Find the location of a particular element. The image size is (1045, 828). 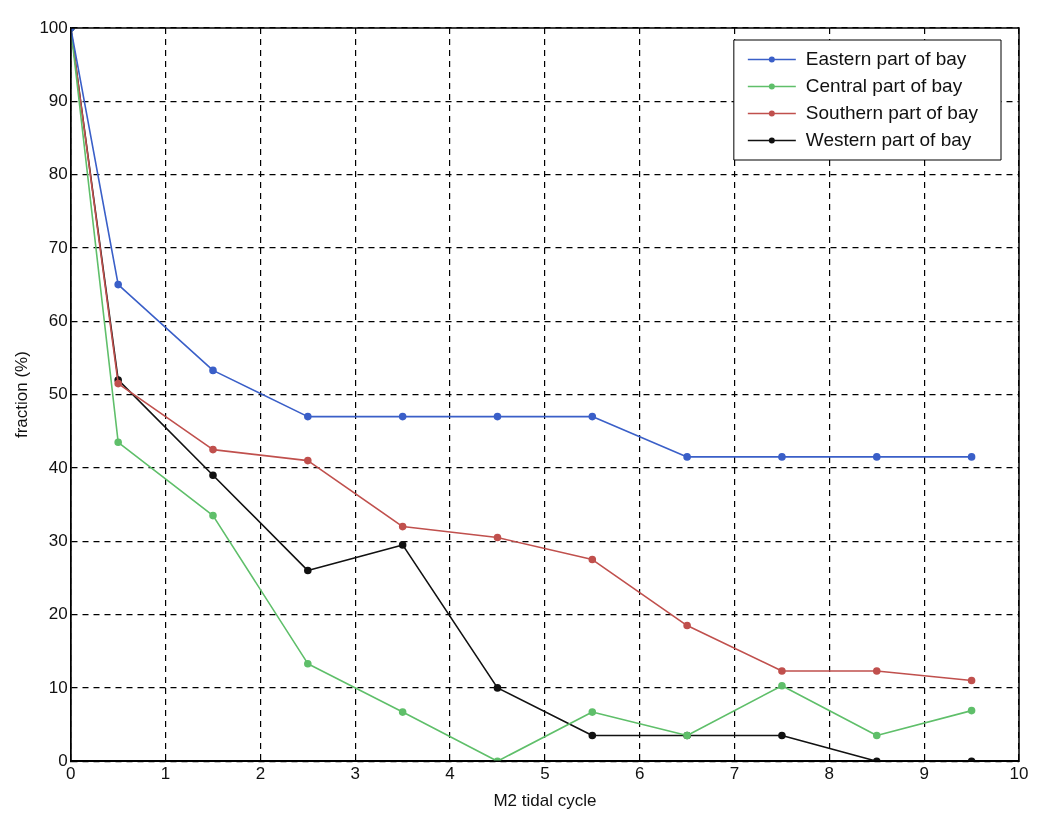

legend-label: Eastern part of bay is located at coordinates (886, 58).